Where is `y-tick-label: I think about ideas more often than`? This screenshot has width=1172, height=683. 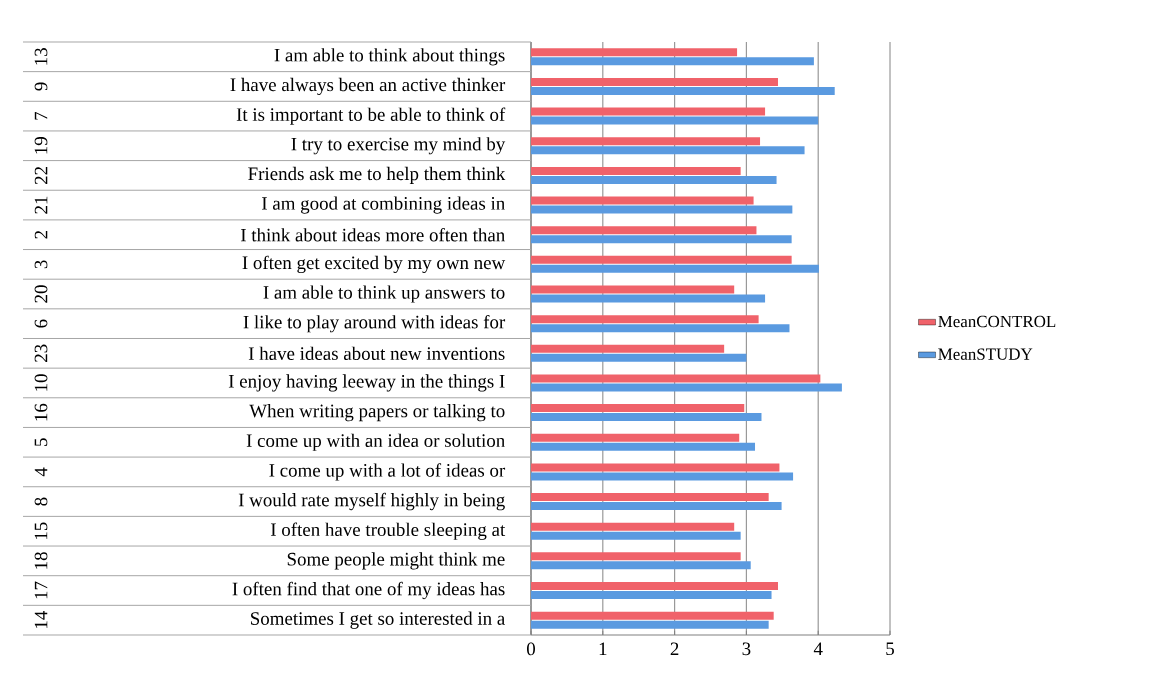
y-tick-label: I think about ideas more often than is located at coordinates (372, 234).